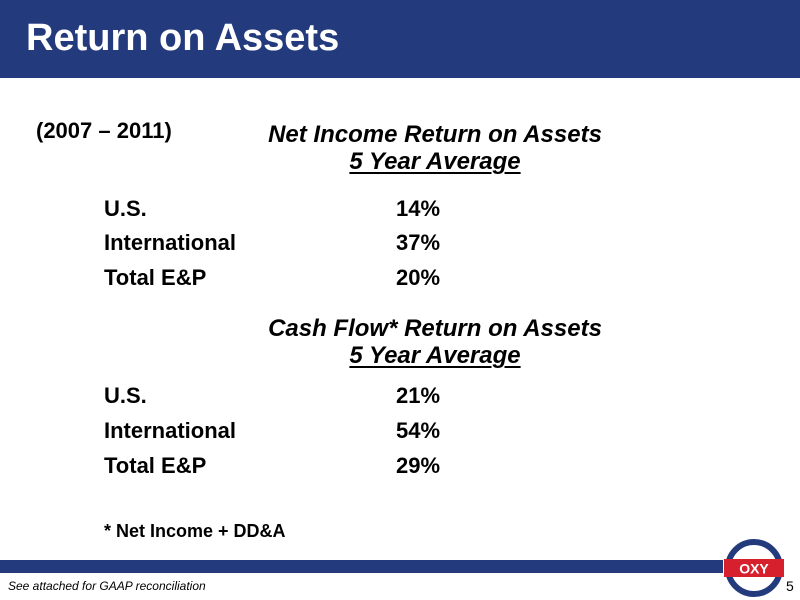  I want to click on net-income-heading-title: Net Income Return on Assets, so click(435, 134).